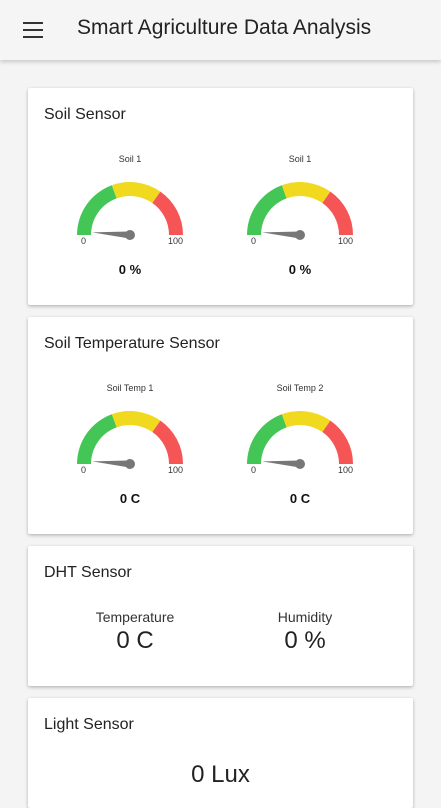 Image resolution: width=441 pixels, height=808 pixels. What do you see at coordinates (89, 724) in the screenshot?
I see `card-title: Light Sensor` at bounding box center [89, 724].